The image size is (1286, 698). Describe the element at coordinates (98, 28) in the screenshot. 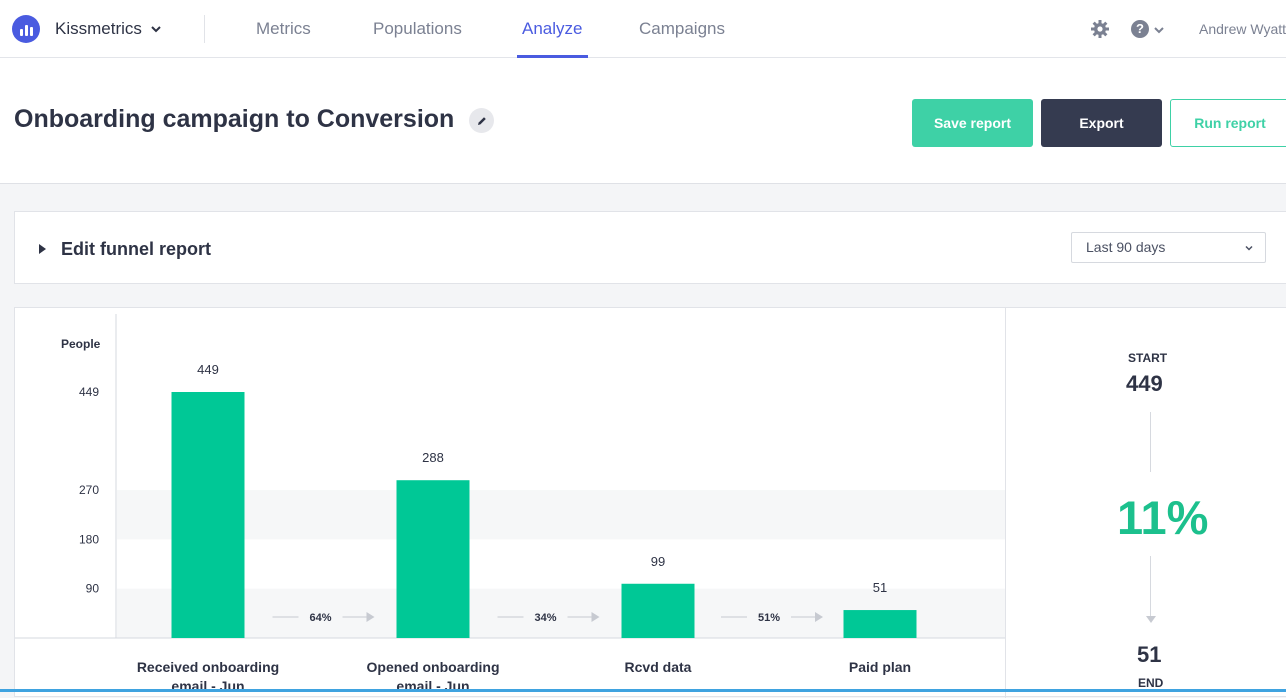

I see `brand-name: Kissmetrics` at that location.